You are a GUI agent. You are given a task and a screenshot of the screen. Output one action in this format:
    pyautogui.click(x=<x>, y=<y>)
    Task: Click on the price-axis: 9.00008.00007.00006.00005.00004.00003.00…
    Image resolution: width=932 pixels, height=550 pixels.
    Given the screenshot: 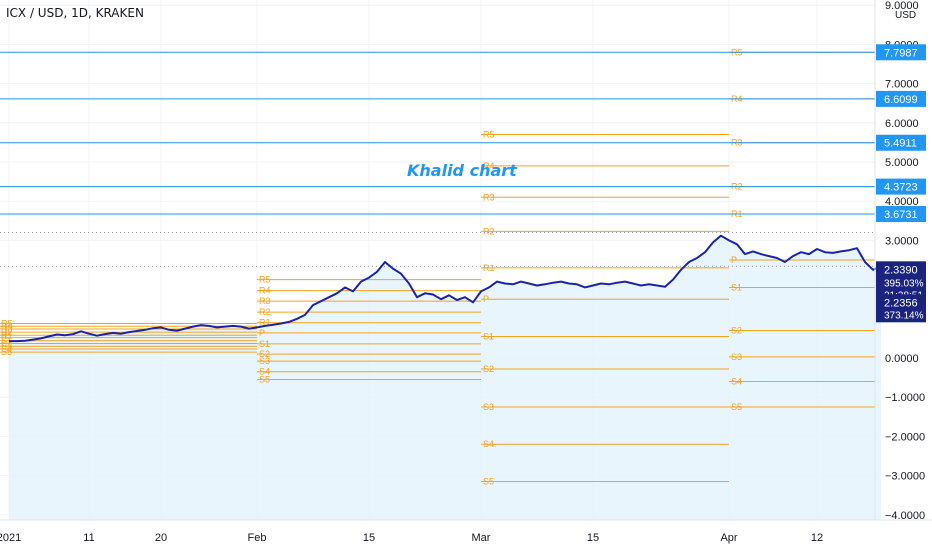 What is the action you would take?
    pyautogui.click(x=900, y=261)
    